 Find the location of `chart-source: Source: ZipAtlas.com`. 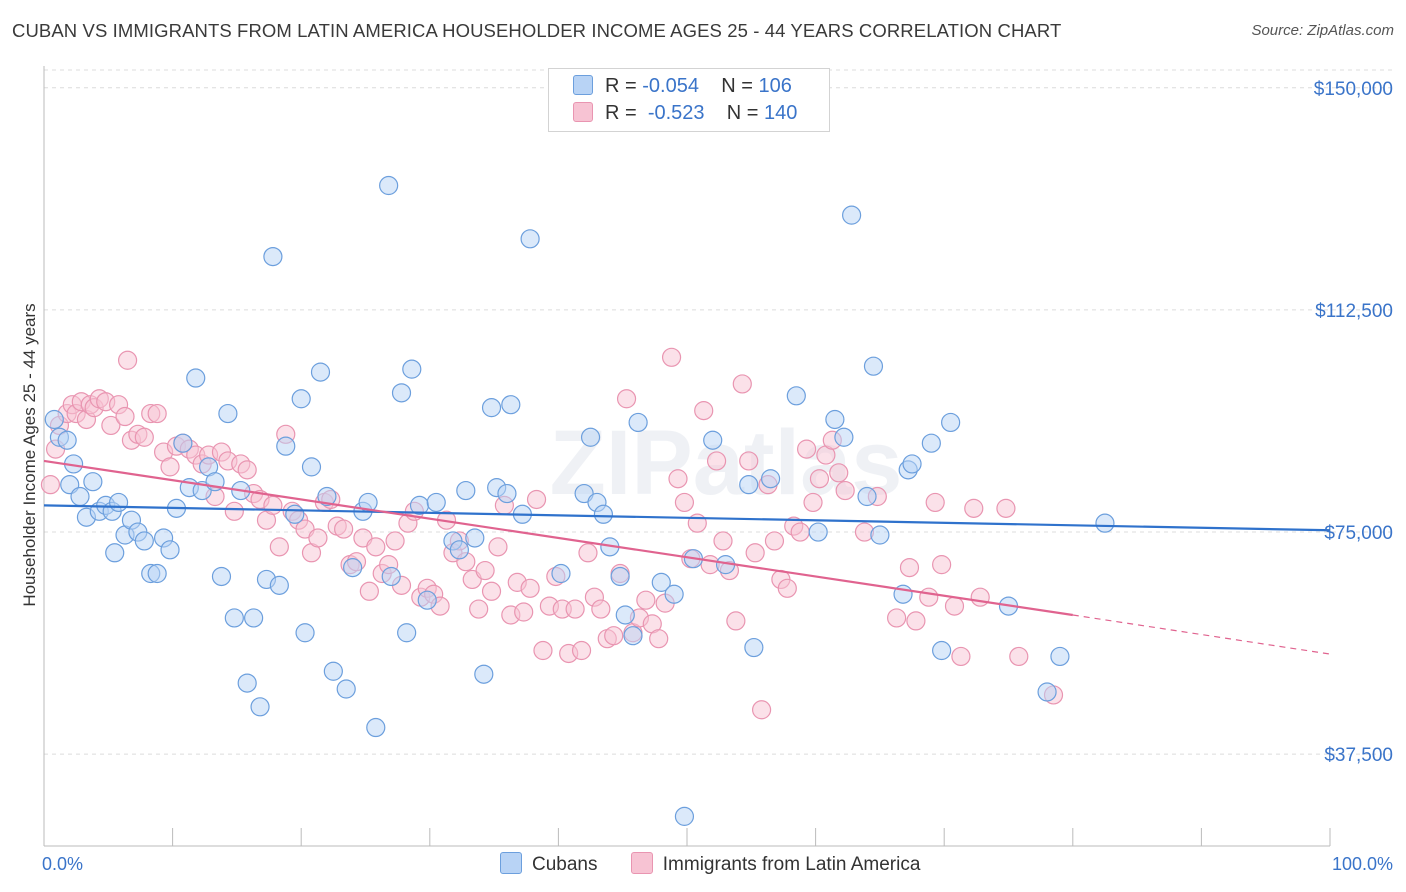

chart-source: Source: ZipAtlas.com is located at coordinates (1322, 30).